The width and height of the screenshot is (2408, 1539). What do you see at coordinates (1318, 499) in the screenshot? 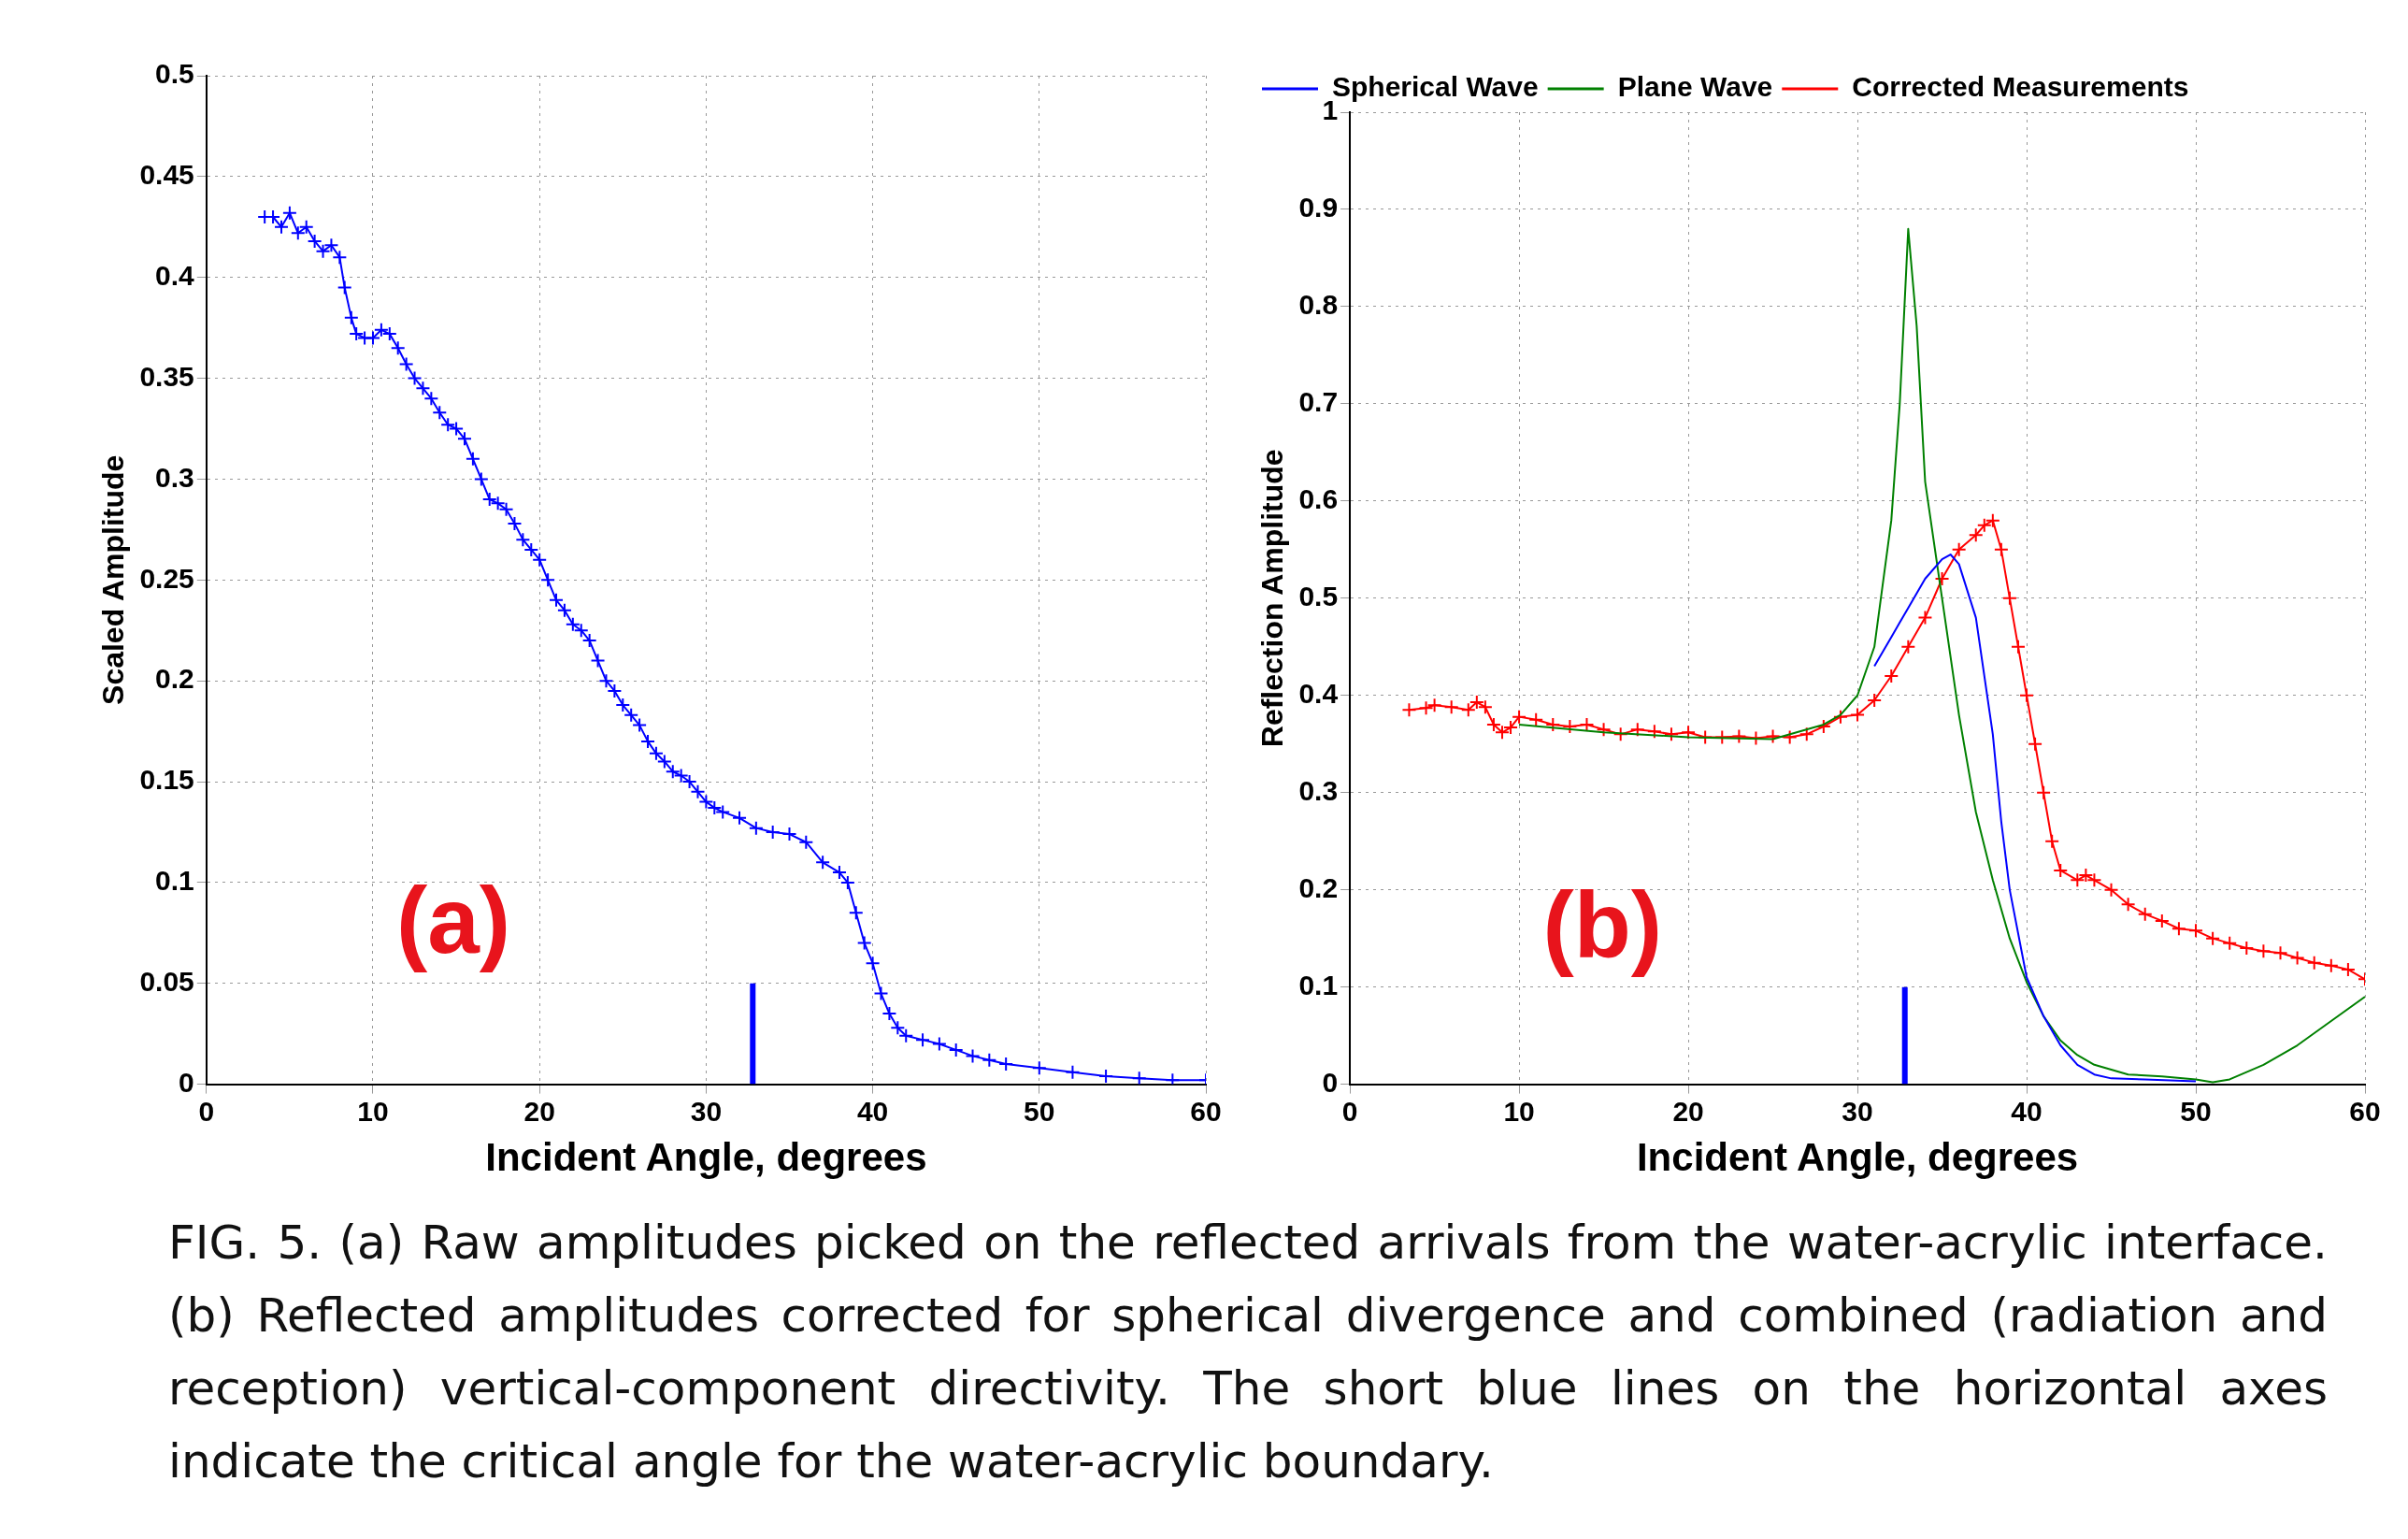
I see `y-tick-label: 0.6` at bounding box center [1318, 499].